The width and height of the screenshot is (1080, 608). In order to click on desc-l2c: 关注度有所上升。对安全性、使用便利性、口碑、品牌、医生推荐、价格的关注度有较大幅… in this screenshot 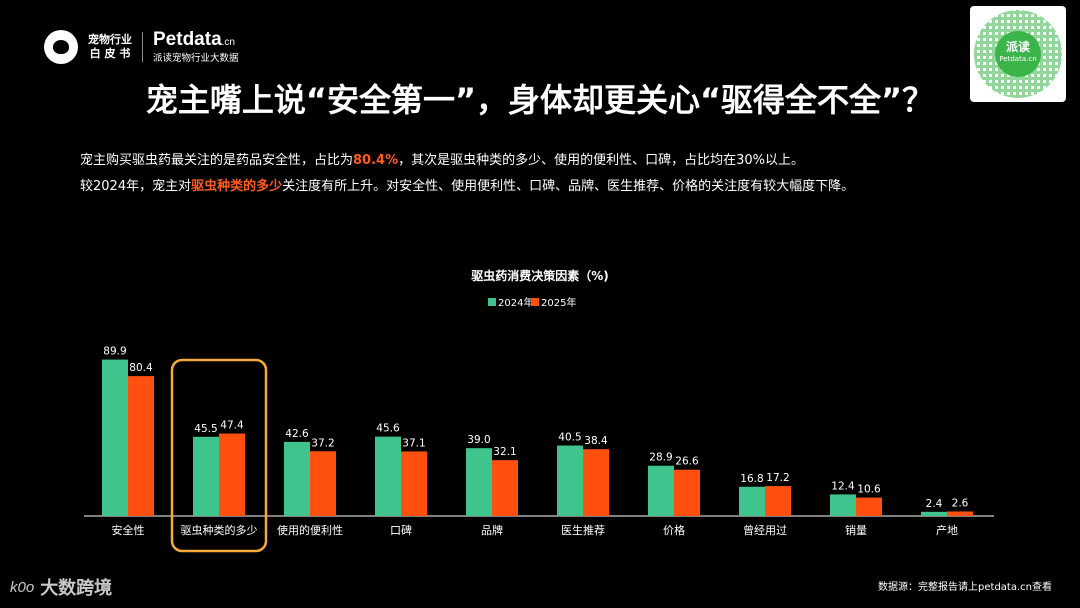, I will do `click(568, 186)`.